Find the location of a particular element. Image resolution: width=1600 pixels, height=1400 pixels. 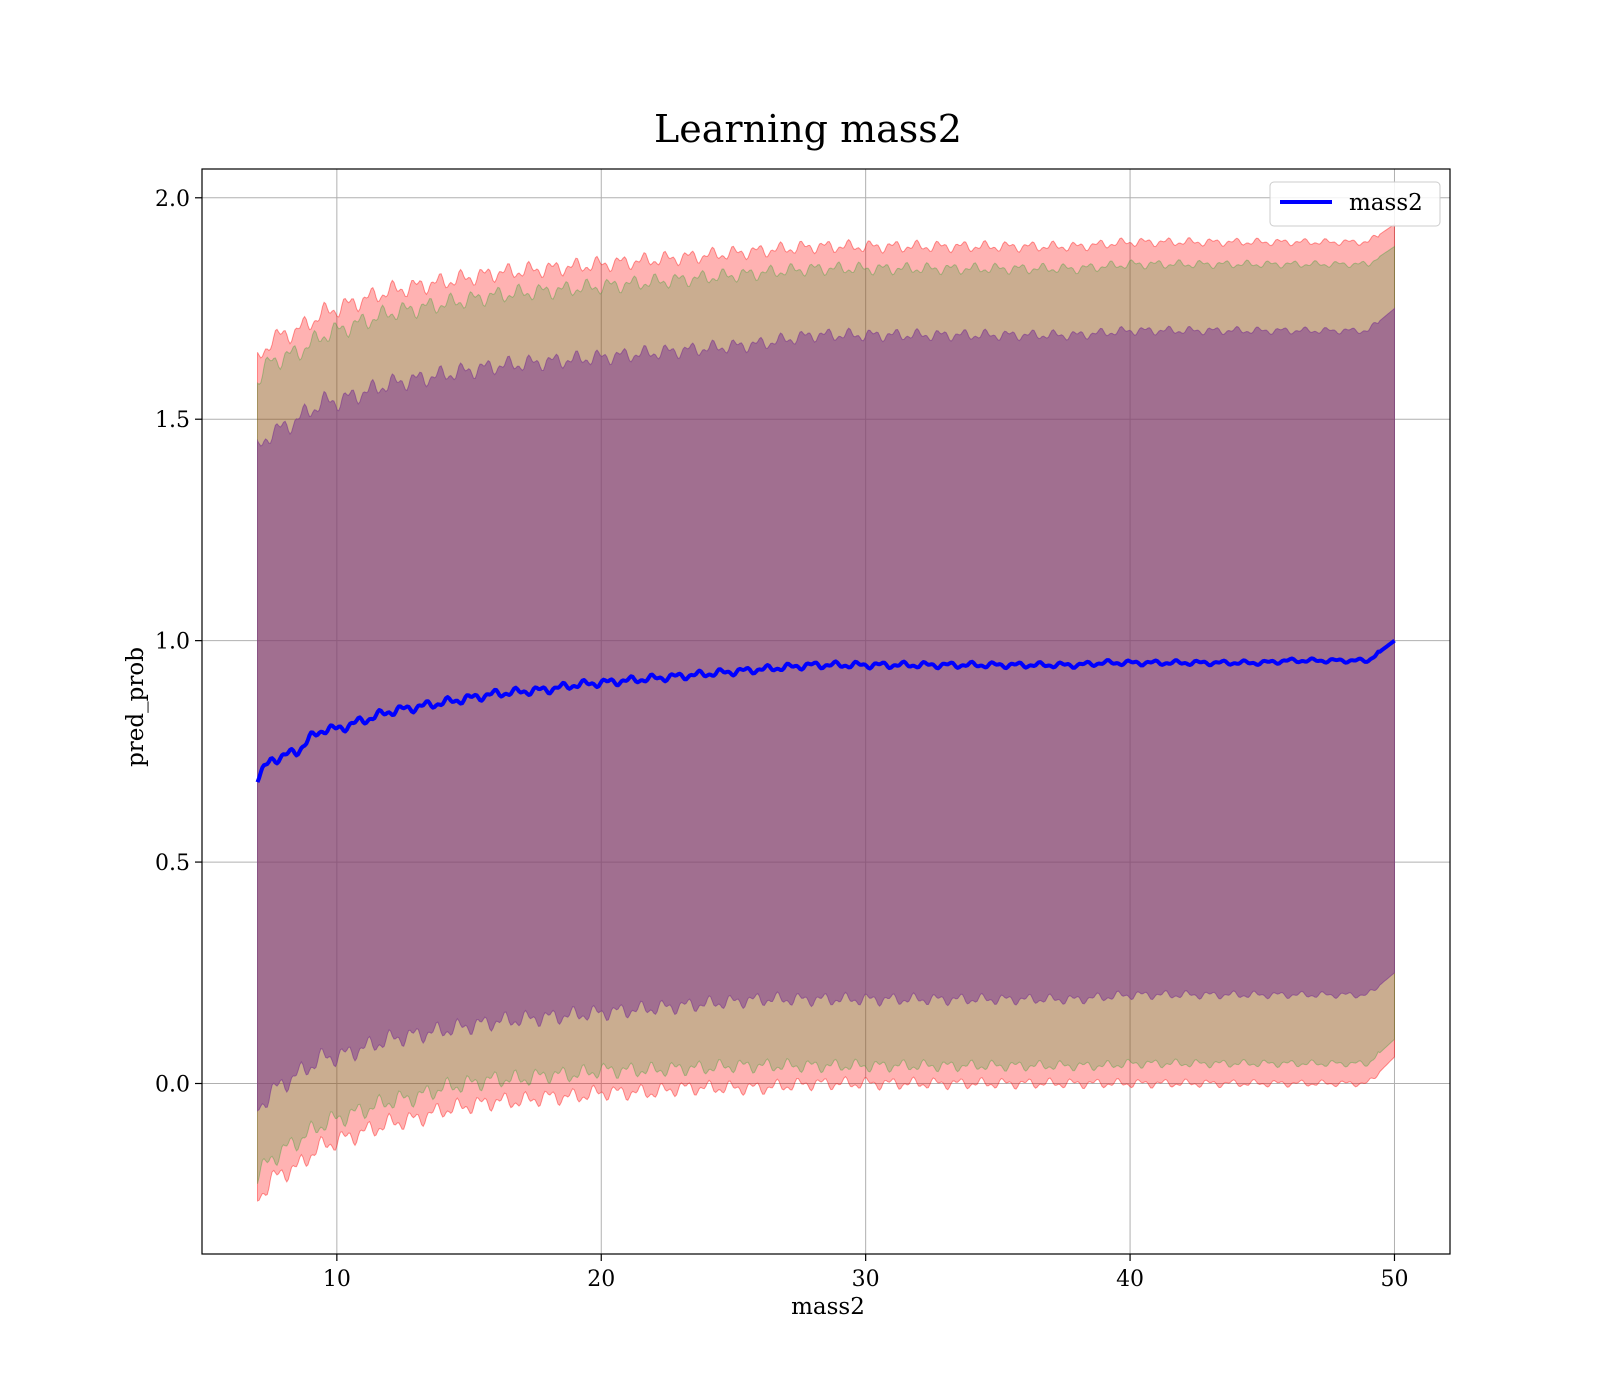

x-tick-label: 40 is located at coordinates (1130, 1279).